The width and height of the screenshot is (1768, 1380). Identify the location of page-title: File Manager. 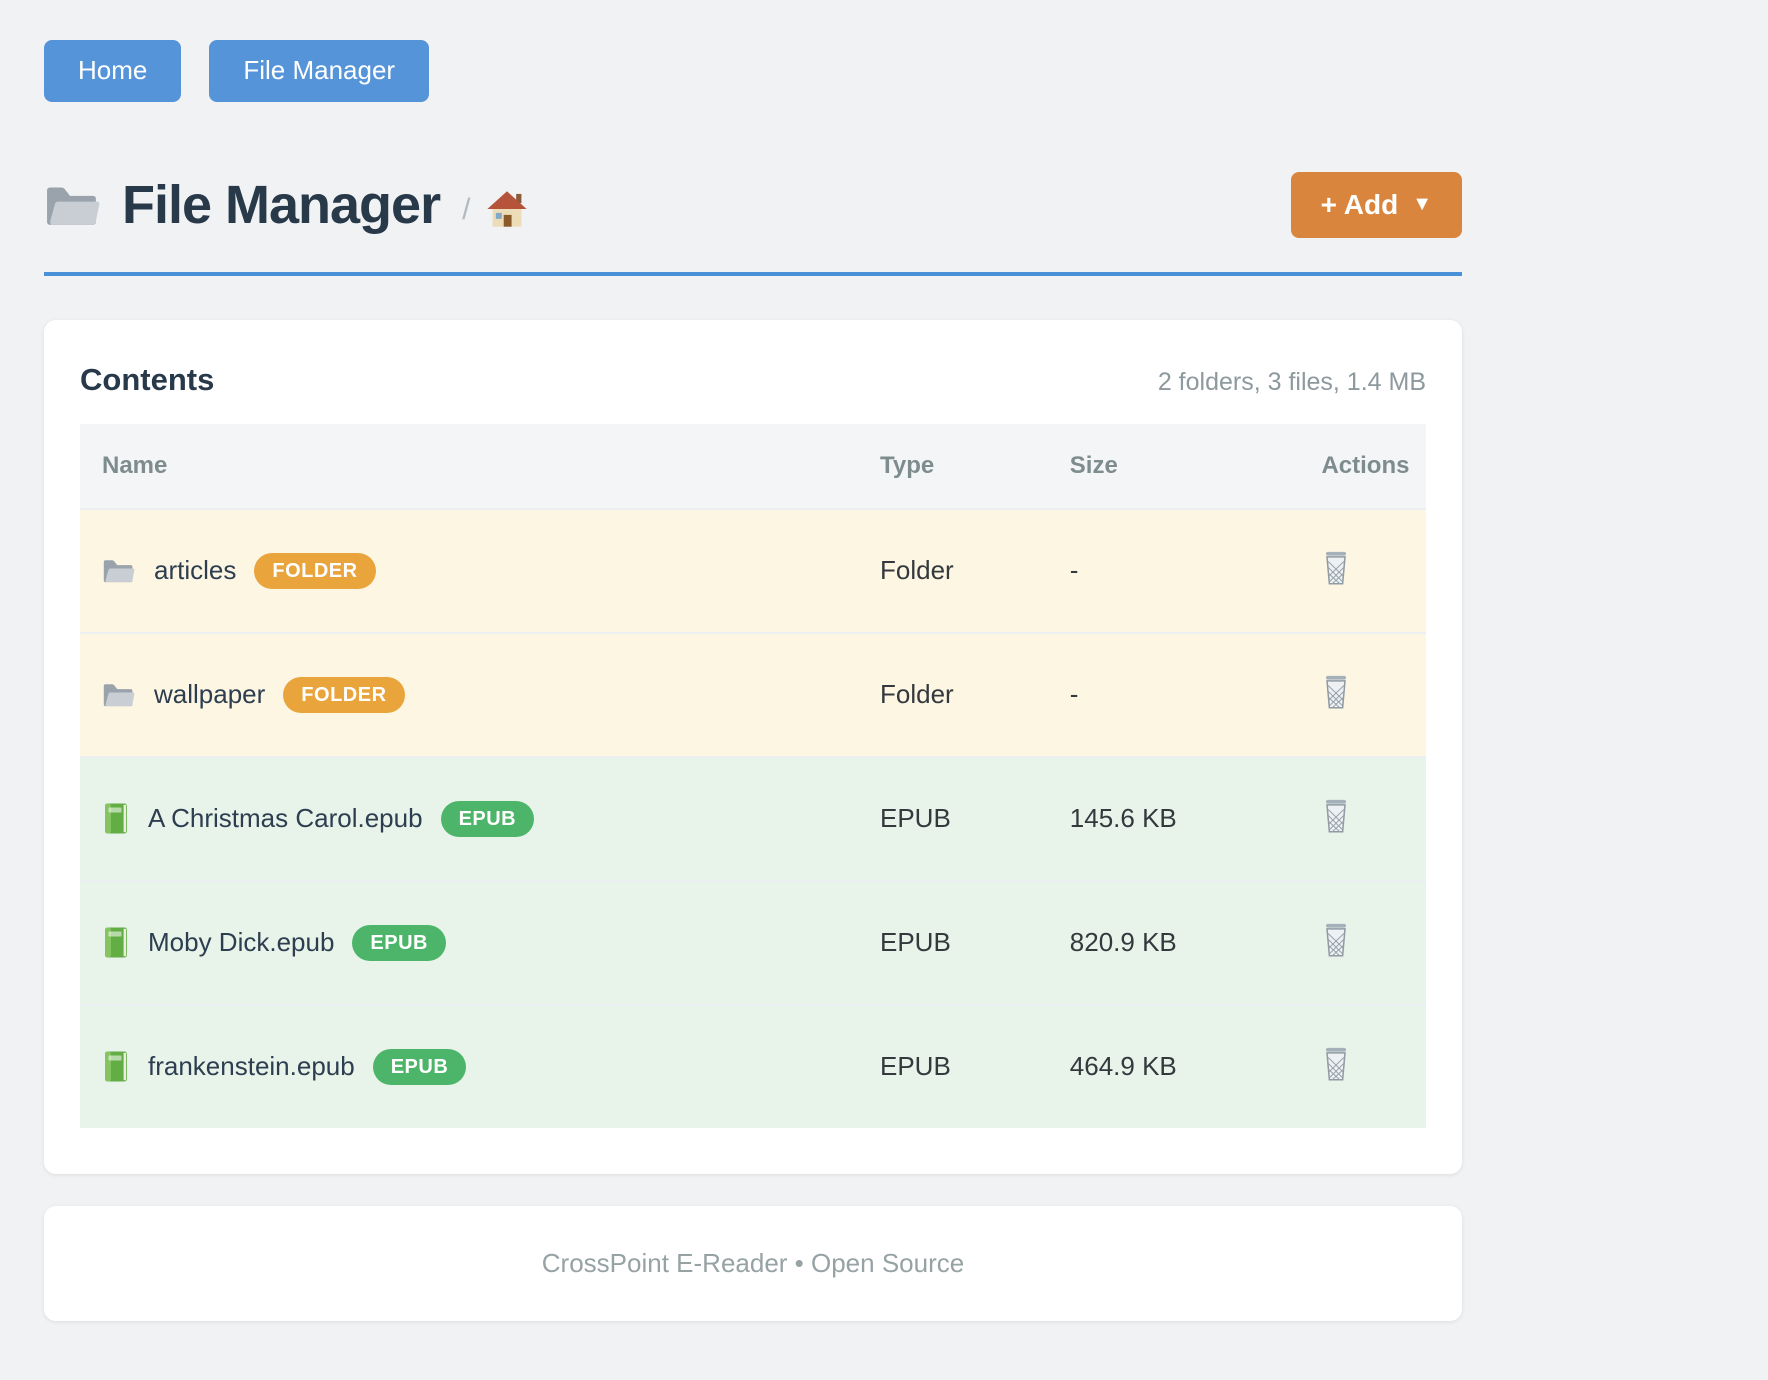
(281, 204).